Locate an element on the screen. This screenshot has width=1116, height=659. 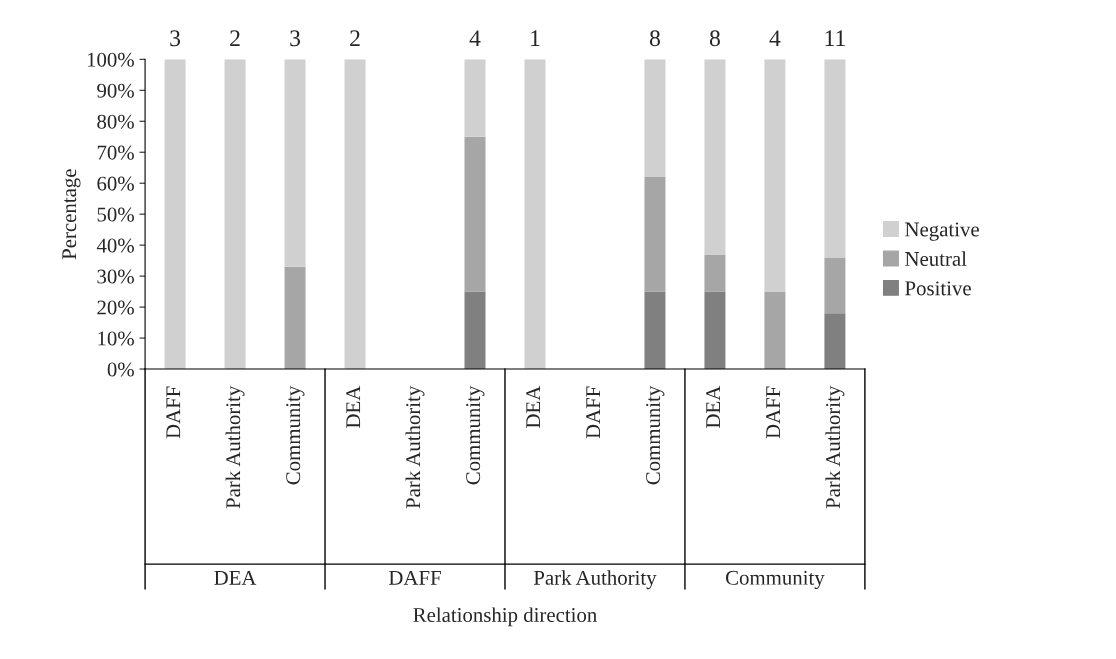
y-tick-label: 50% is located at coordinates (115, 214).